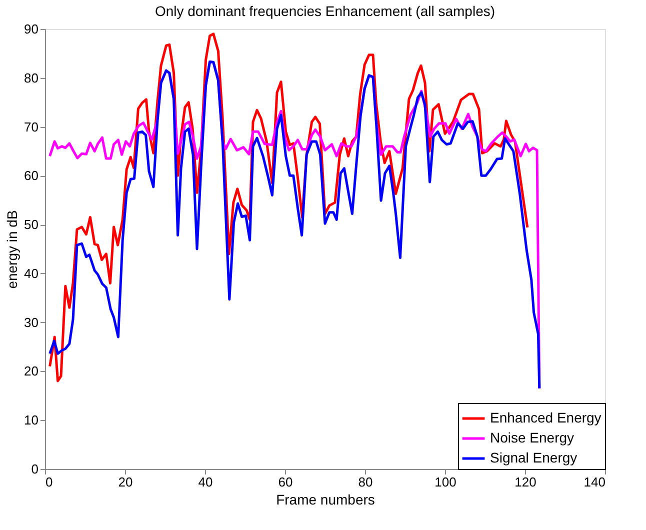  Describe the element at coordinates (534, 458) in the screenshot. I see `legend-label: Signal Energy` at that location.